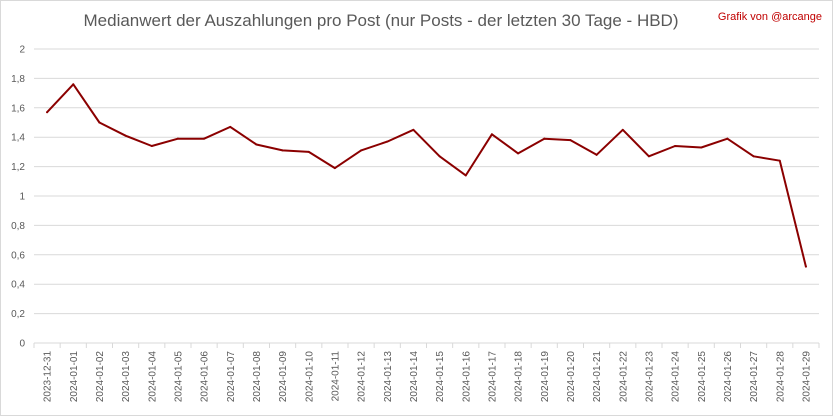  I want to click on y-tick-label: 1,8, so click(18, 79).